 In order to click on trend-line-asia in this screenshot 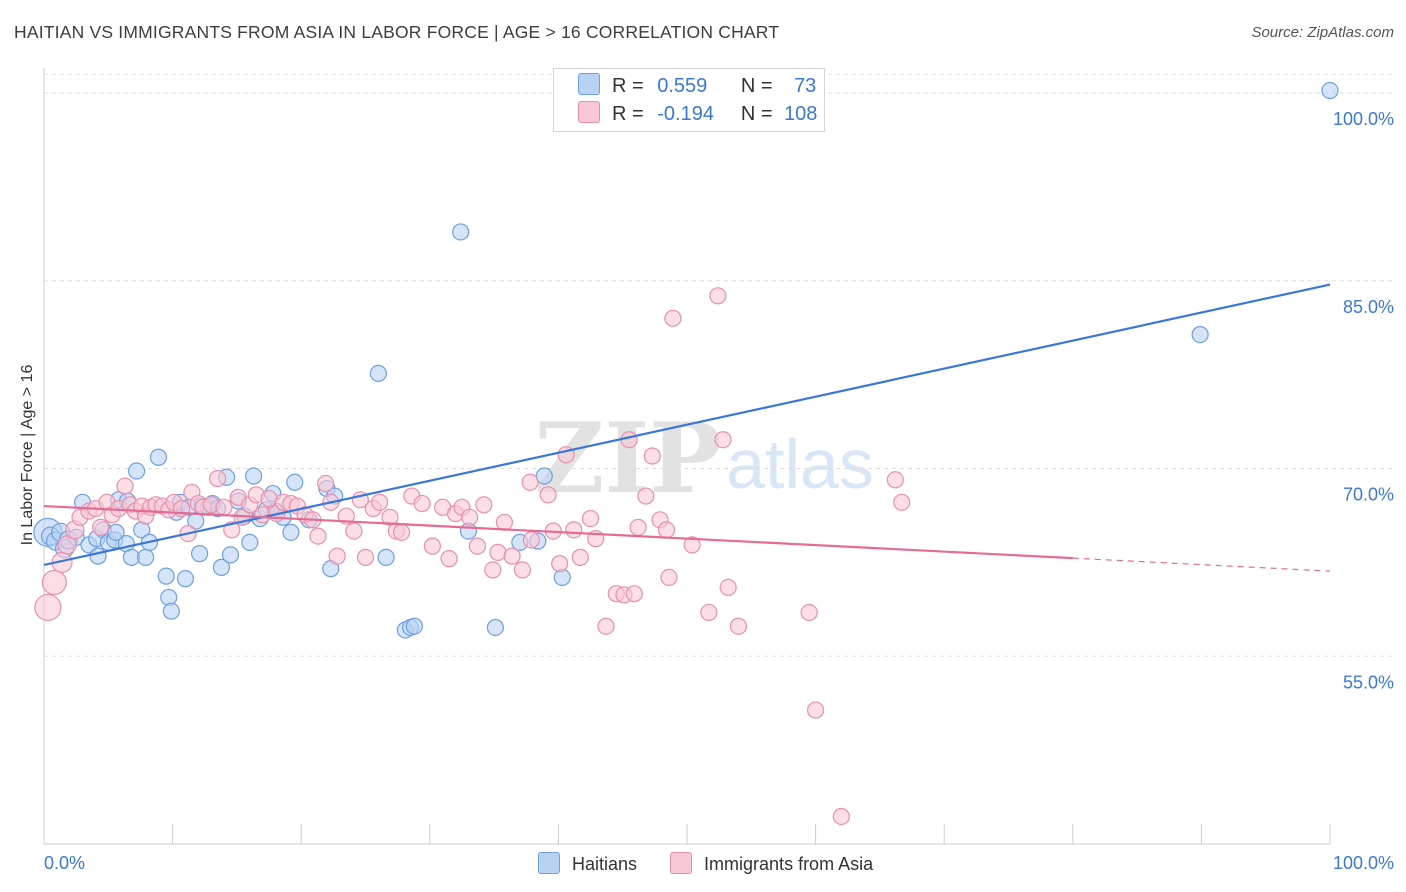, I will do `click(558, 532)`.